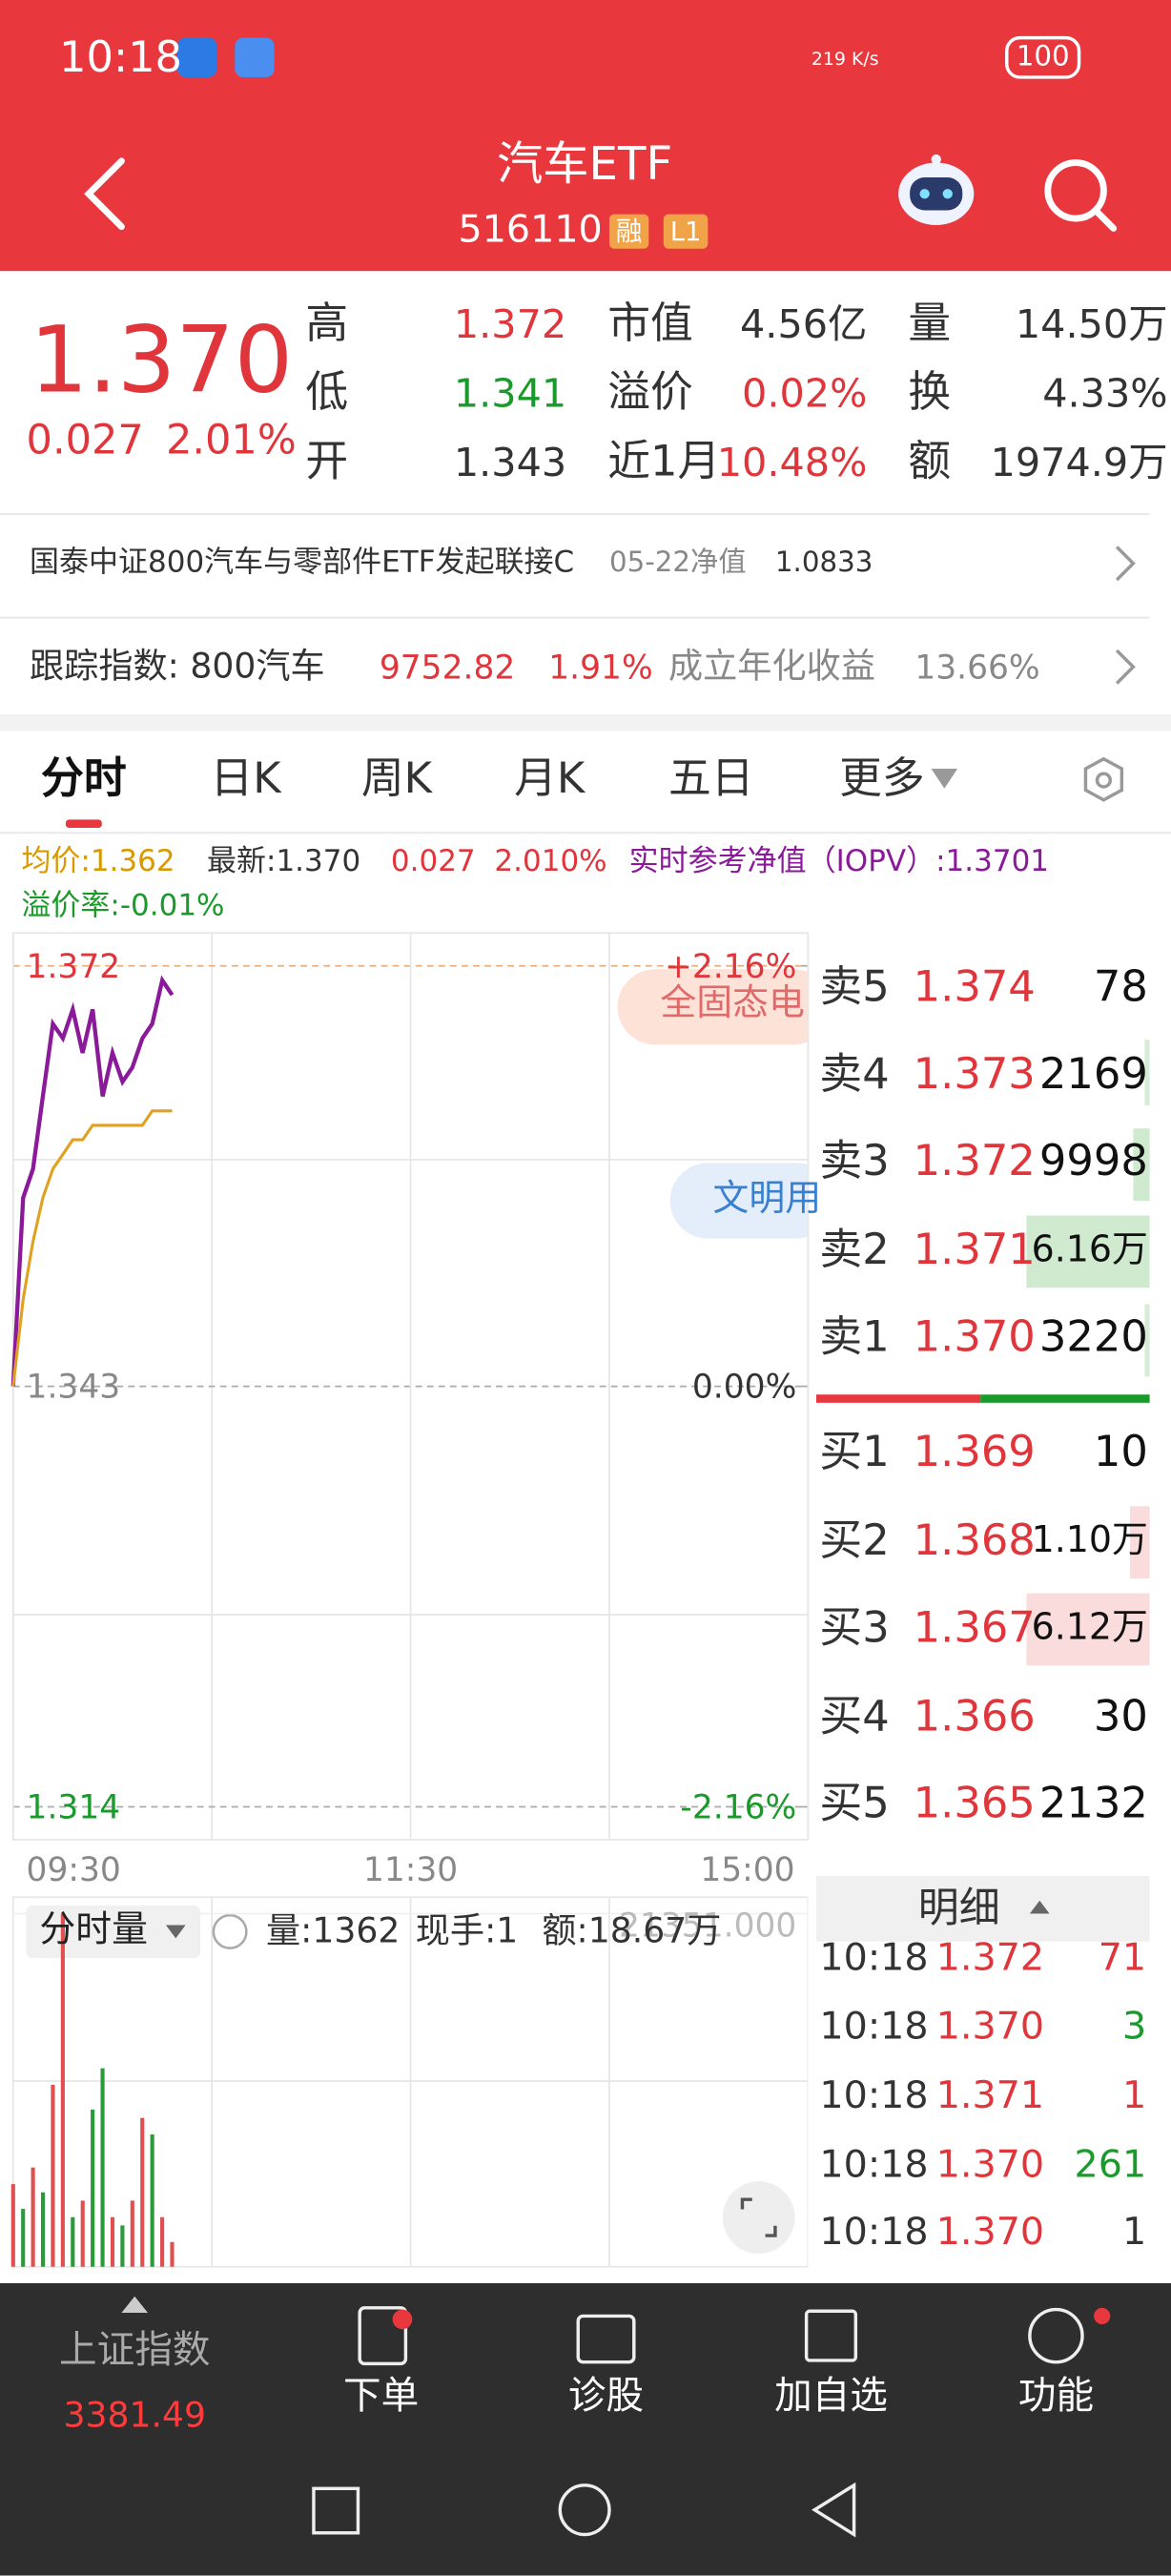  I want to click on level-price: 1.366, so click(974, 1717).